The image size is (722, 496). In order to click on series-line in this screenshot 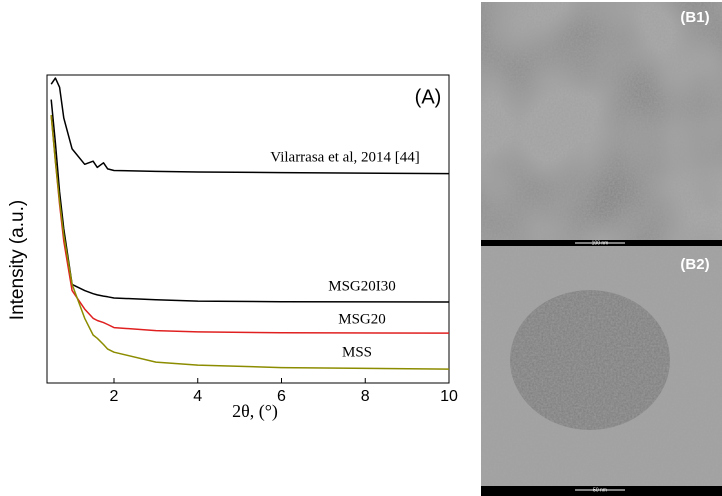, I will do `click(250, 126)`.